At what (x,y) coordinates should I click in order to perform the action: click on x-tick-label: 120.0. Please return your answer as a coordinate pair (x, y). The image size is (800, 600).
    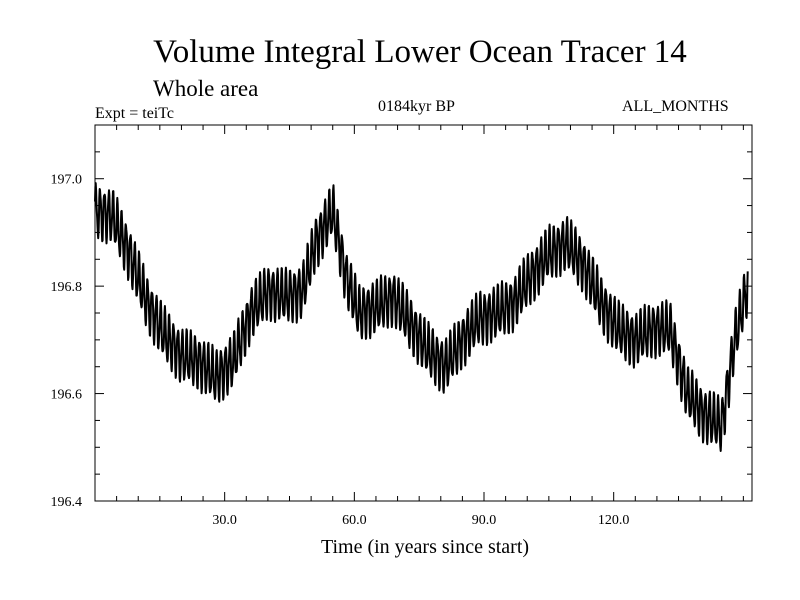
    Looking at the image, I should click on (614, 520).